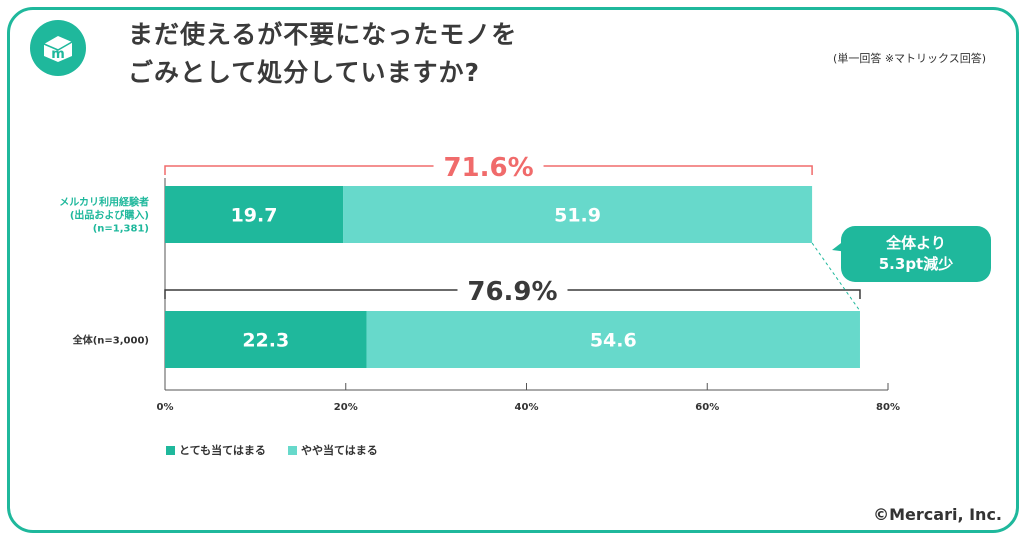 The image size is (1024, 538). I want to click on callout-badge: 全体より 5.3pt減少, so click(916, 254).